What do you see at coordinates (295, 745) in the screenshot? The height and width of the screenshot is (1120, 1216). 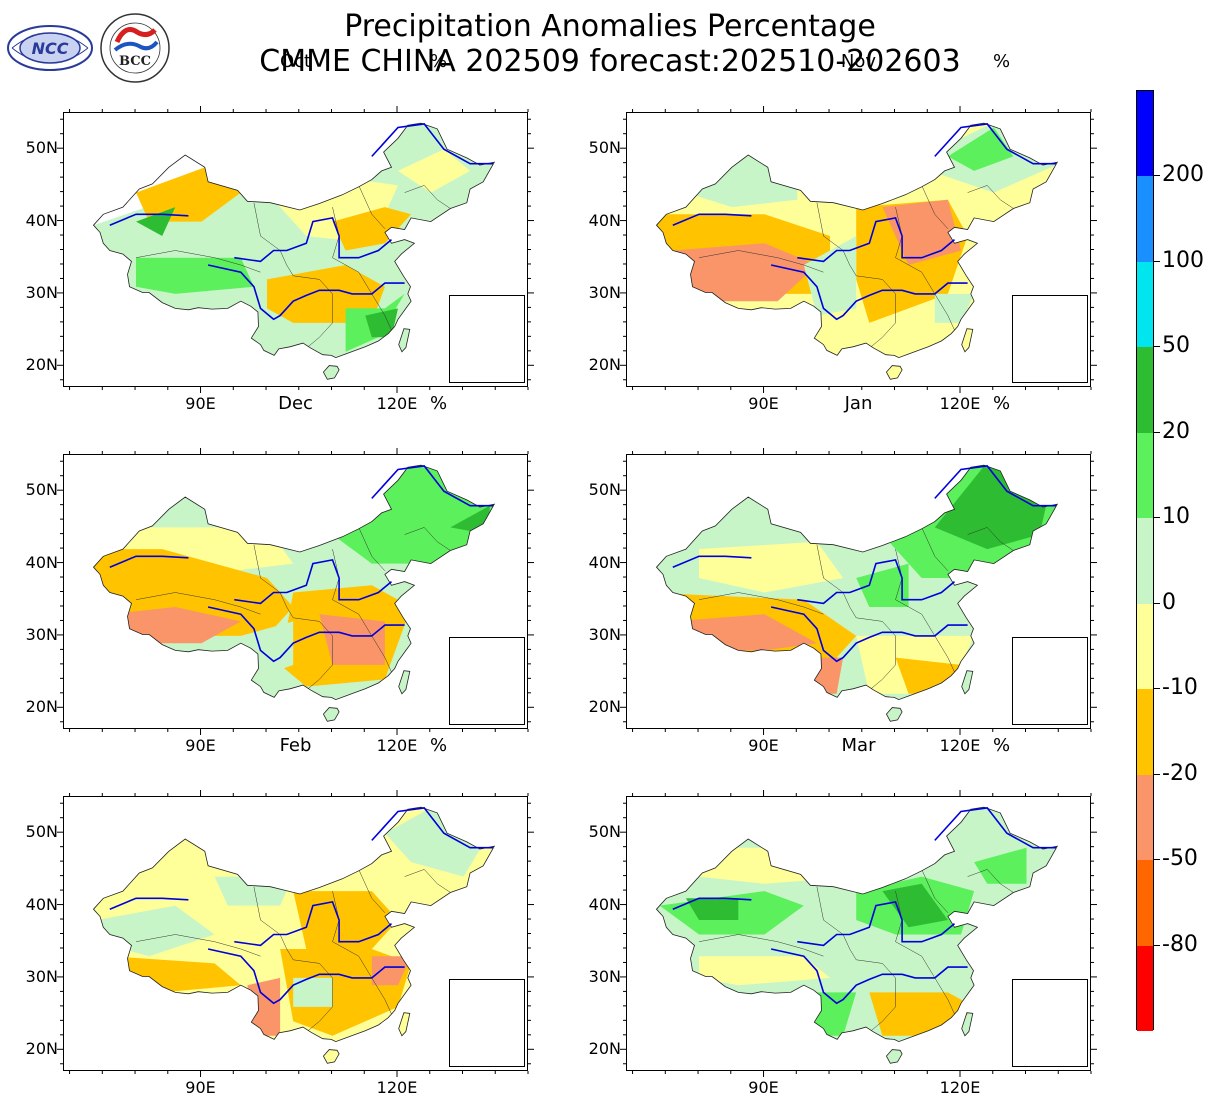 I see `panel-title: Feb` at bounding box center [295, 745].